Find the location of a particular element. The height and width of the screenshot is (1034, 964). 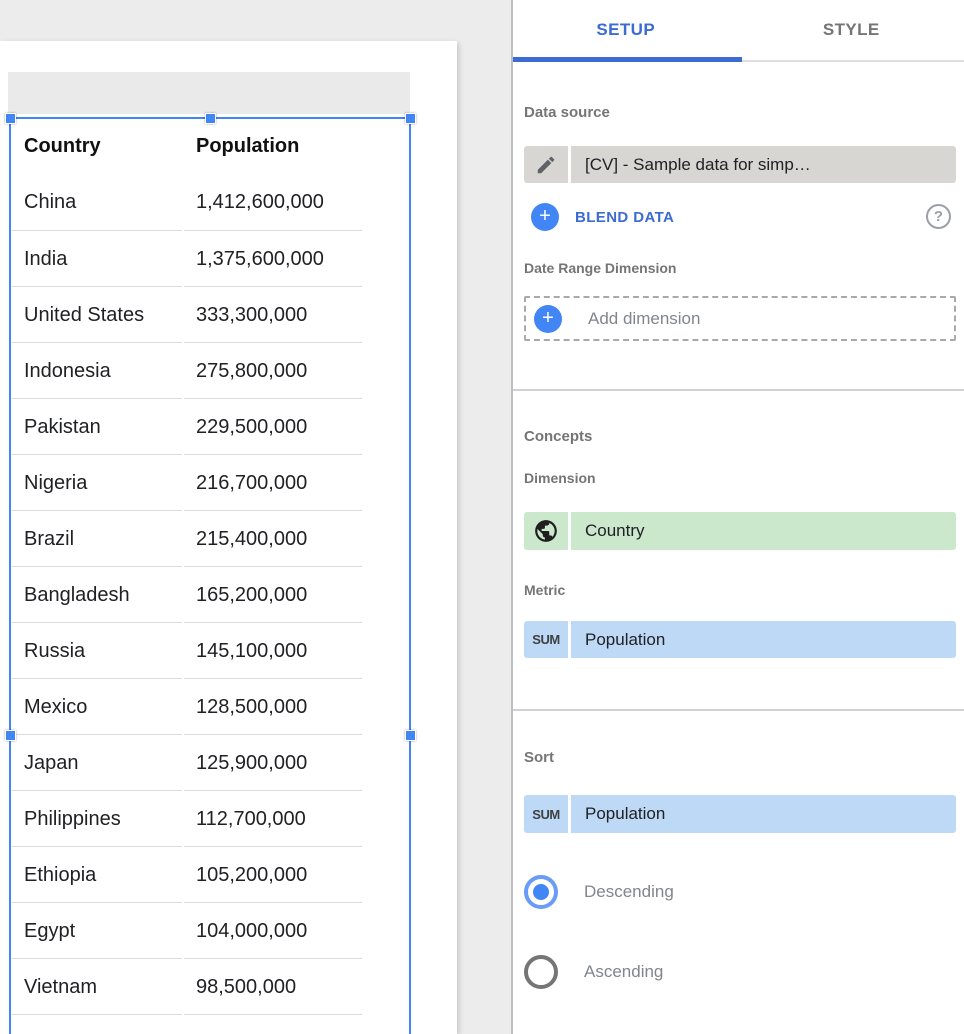

radio-selected-icon is located at coordinates (541, 892).